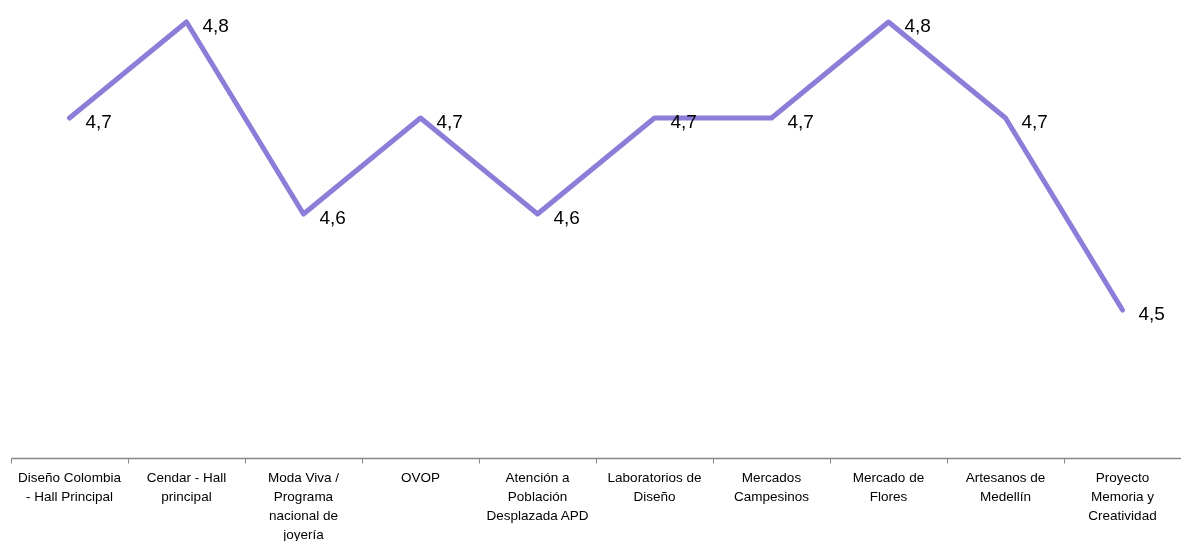 This screenshot has height=545, width=1201. Describe the element at coordinates (1005, 486) in the screenshot. I see `x-tick-label: Artesanos de Medellín` at that location.